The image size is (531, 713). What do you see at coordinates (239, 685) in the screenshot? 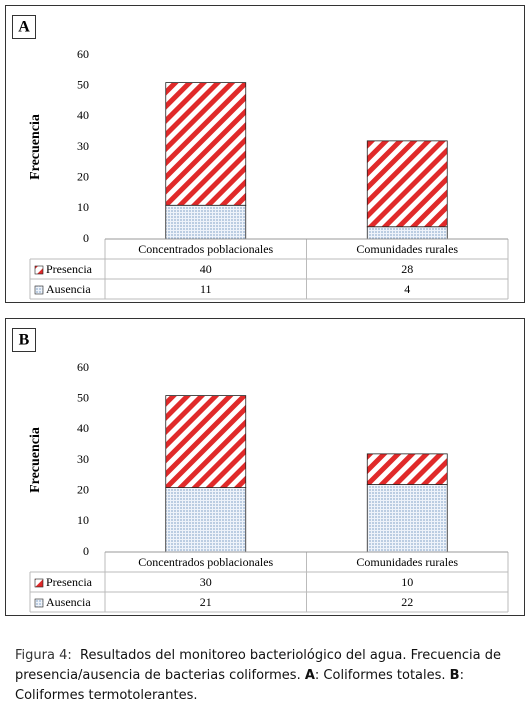
I see `caption-text: : Coliformes termotolerantes.` at bounding box center [239, 685].